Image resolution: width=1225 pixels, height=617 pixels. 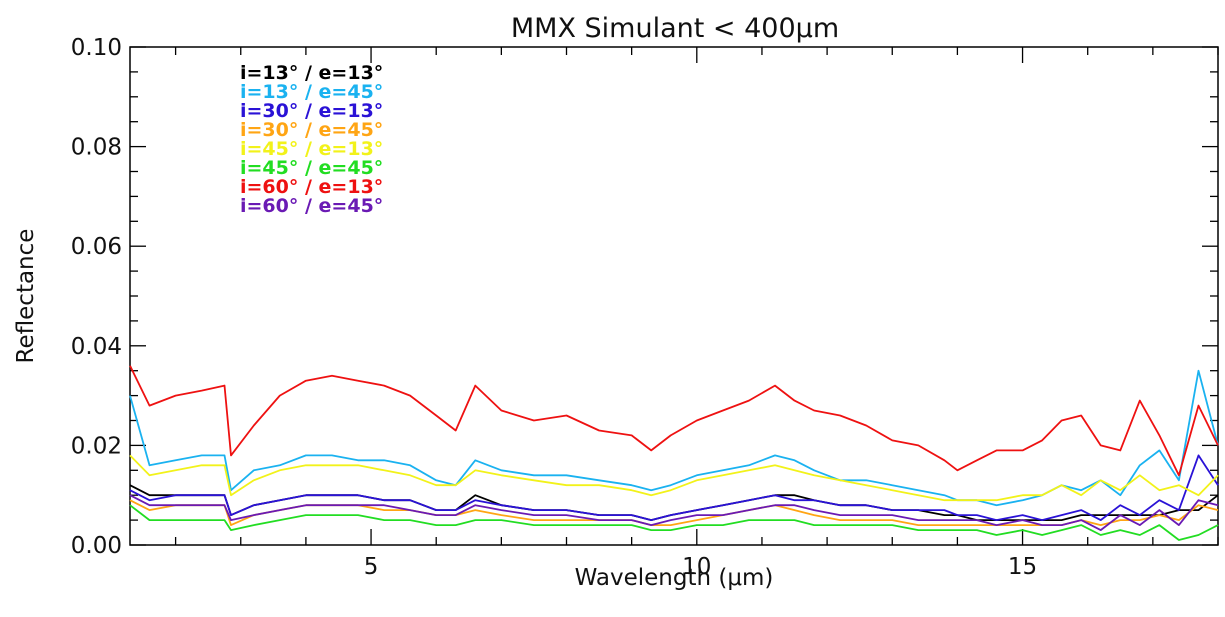 What do you see at coordinates (311, 168) in the screenshot?
I see `legend-entry-6: i=45° / e=45°` at bounding box center [311, 168].